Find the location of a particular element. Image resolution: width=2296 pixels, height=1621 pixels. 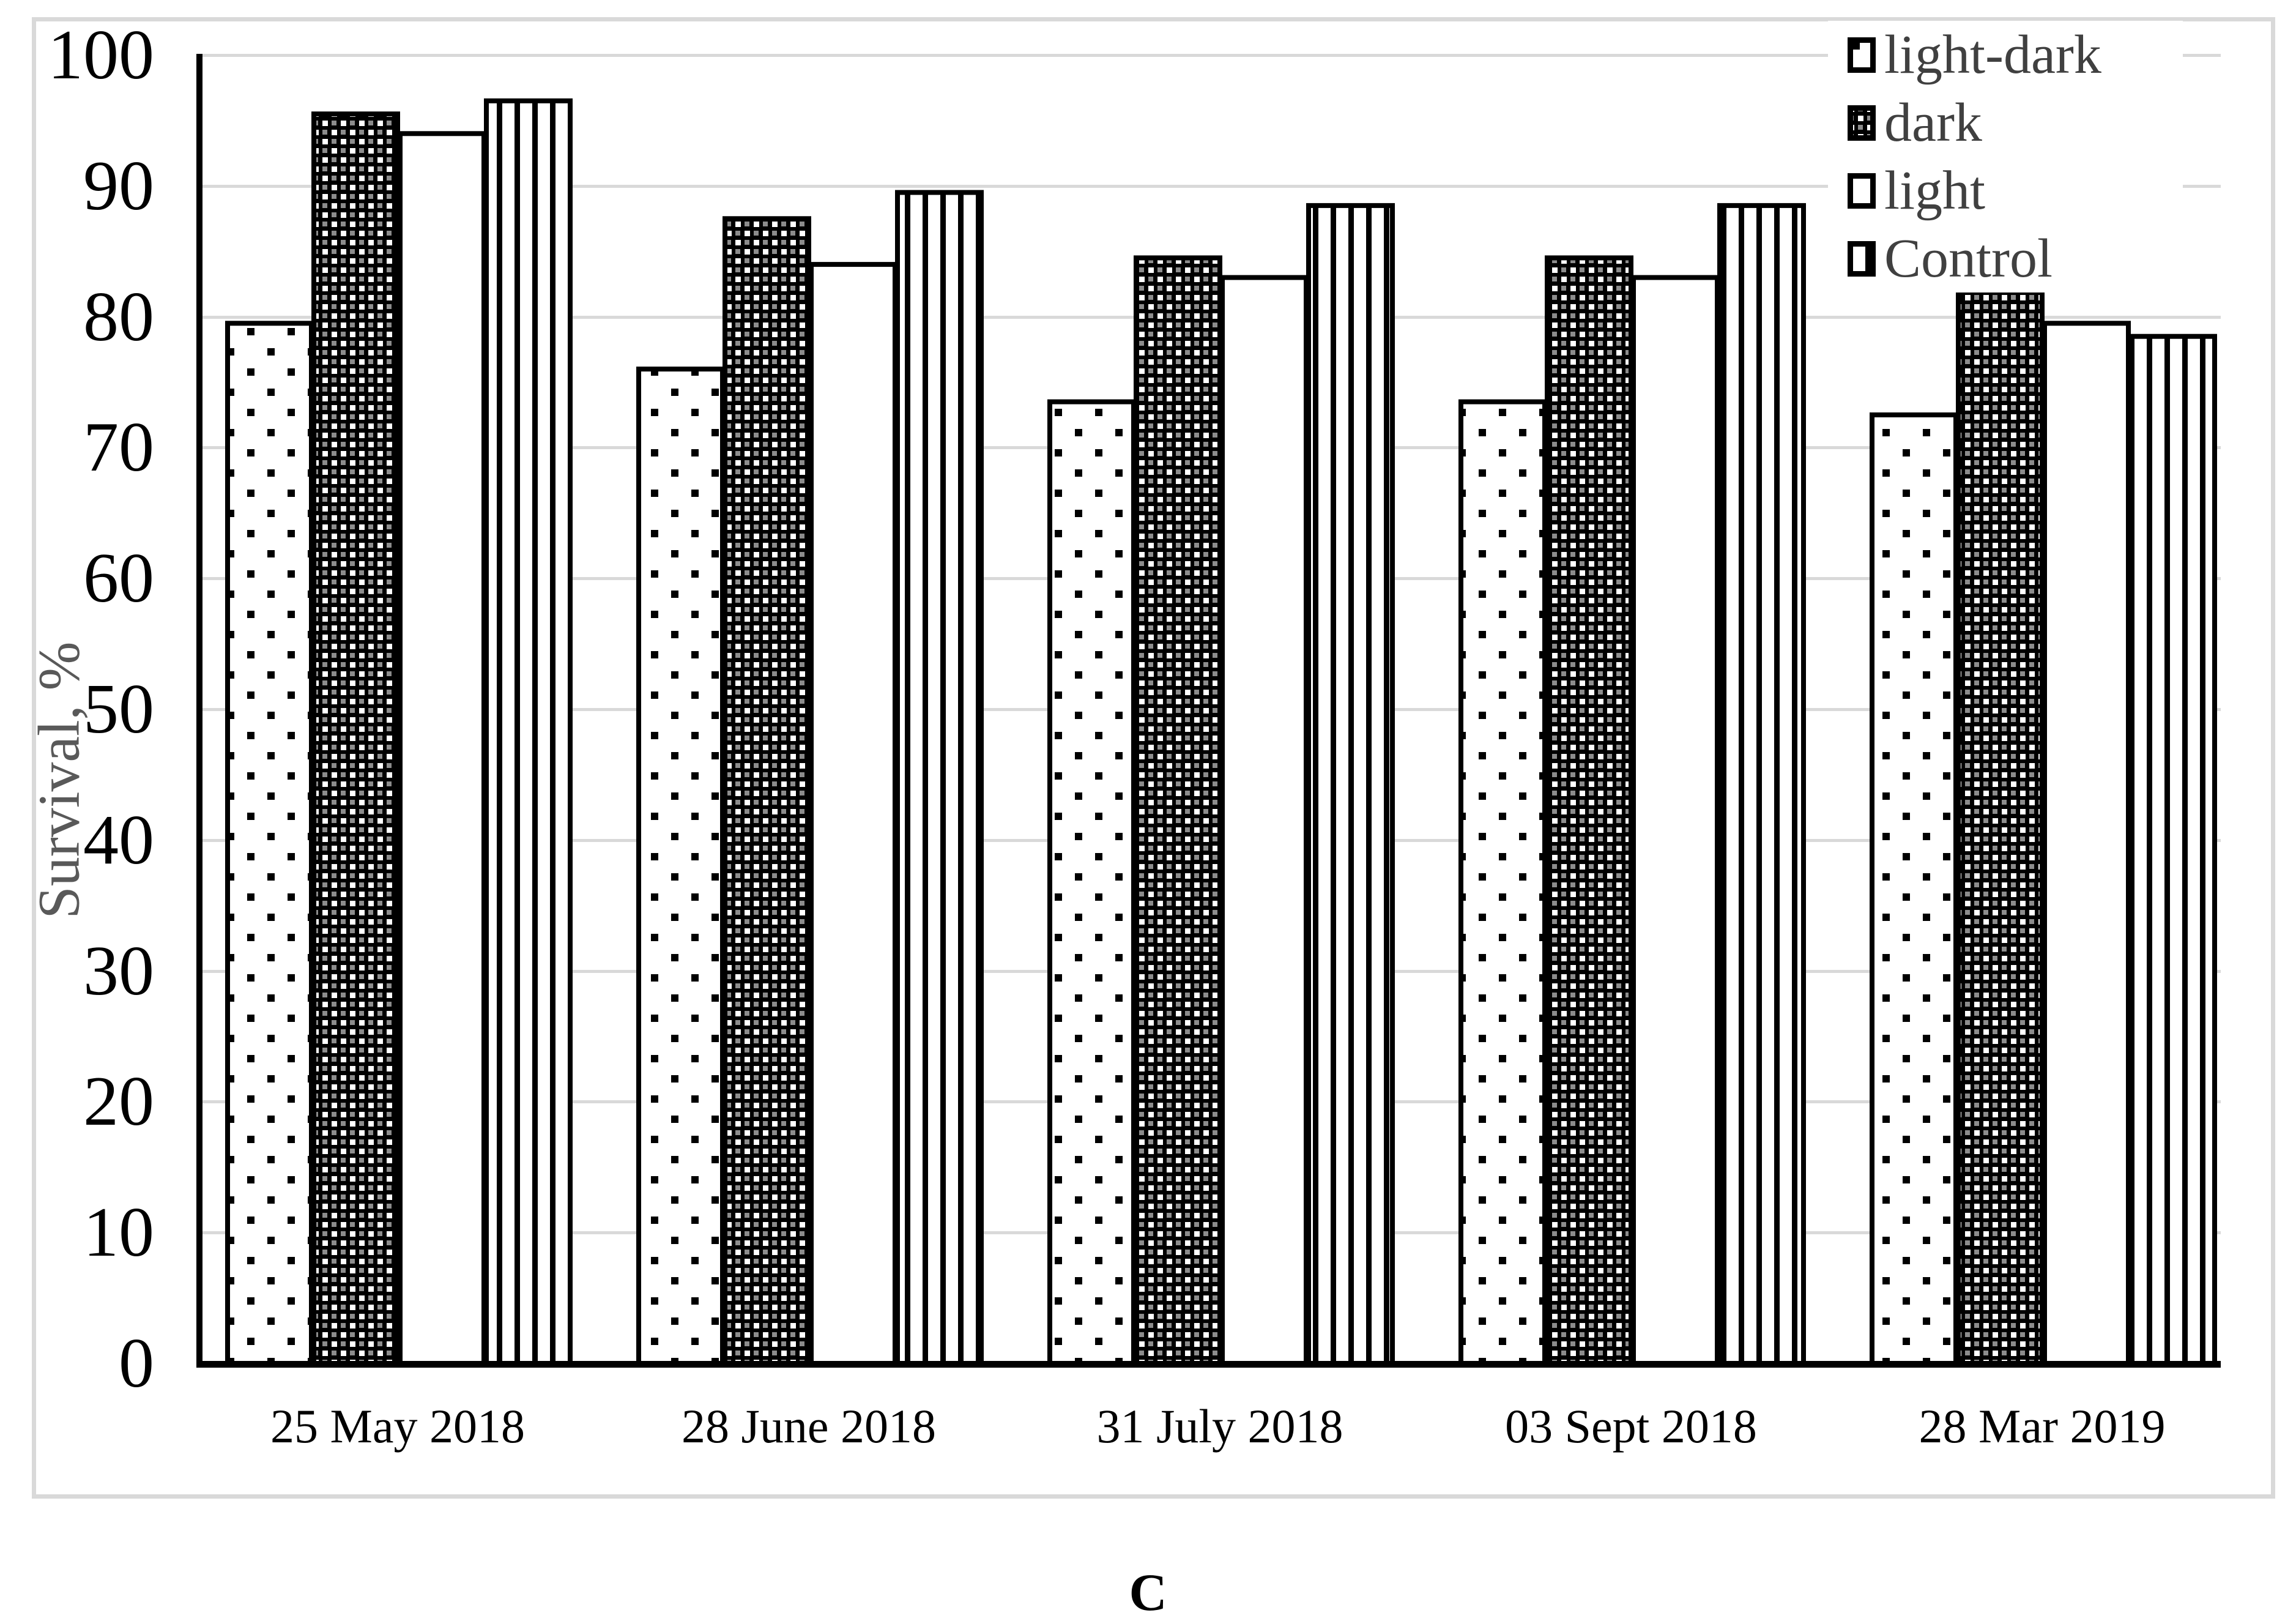

bar-light-dark-25-May-2018 is located at coordinates (269, 843).